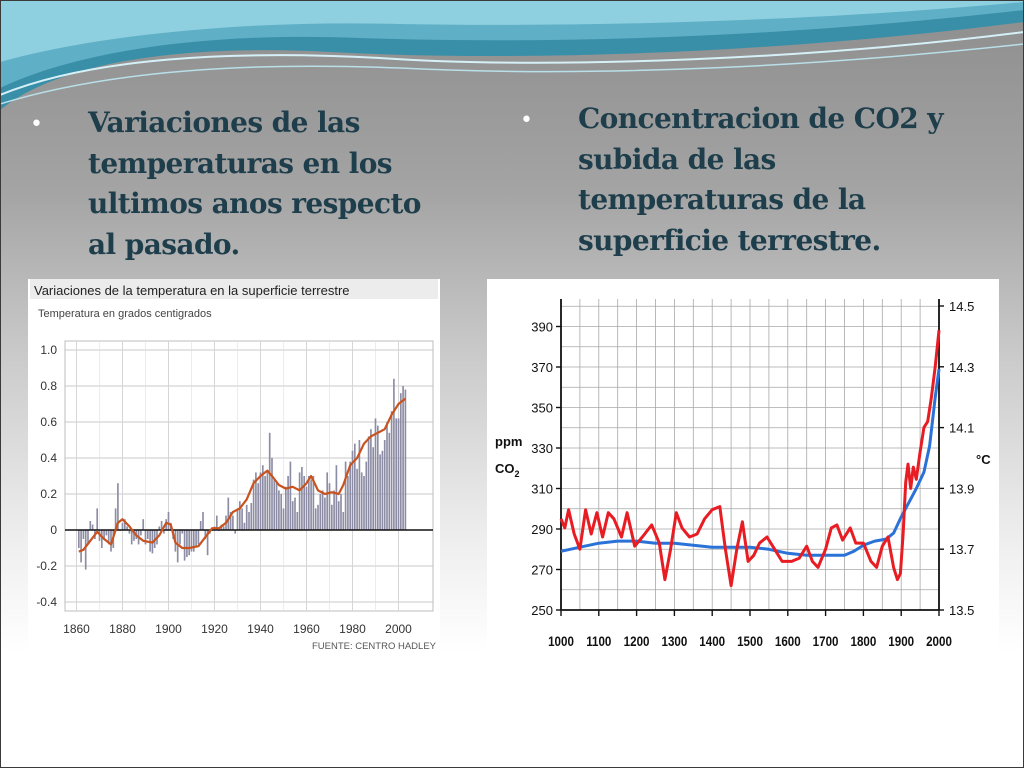 The height and width of the screenshot is (768, 1024). I want to click on left-tick-label: 250, so click(542, 610).